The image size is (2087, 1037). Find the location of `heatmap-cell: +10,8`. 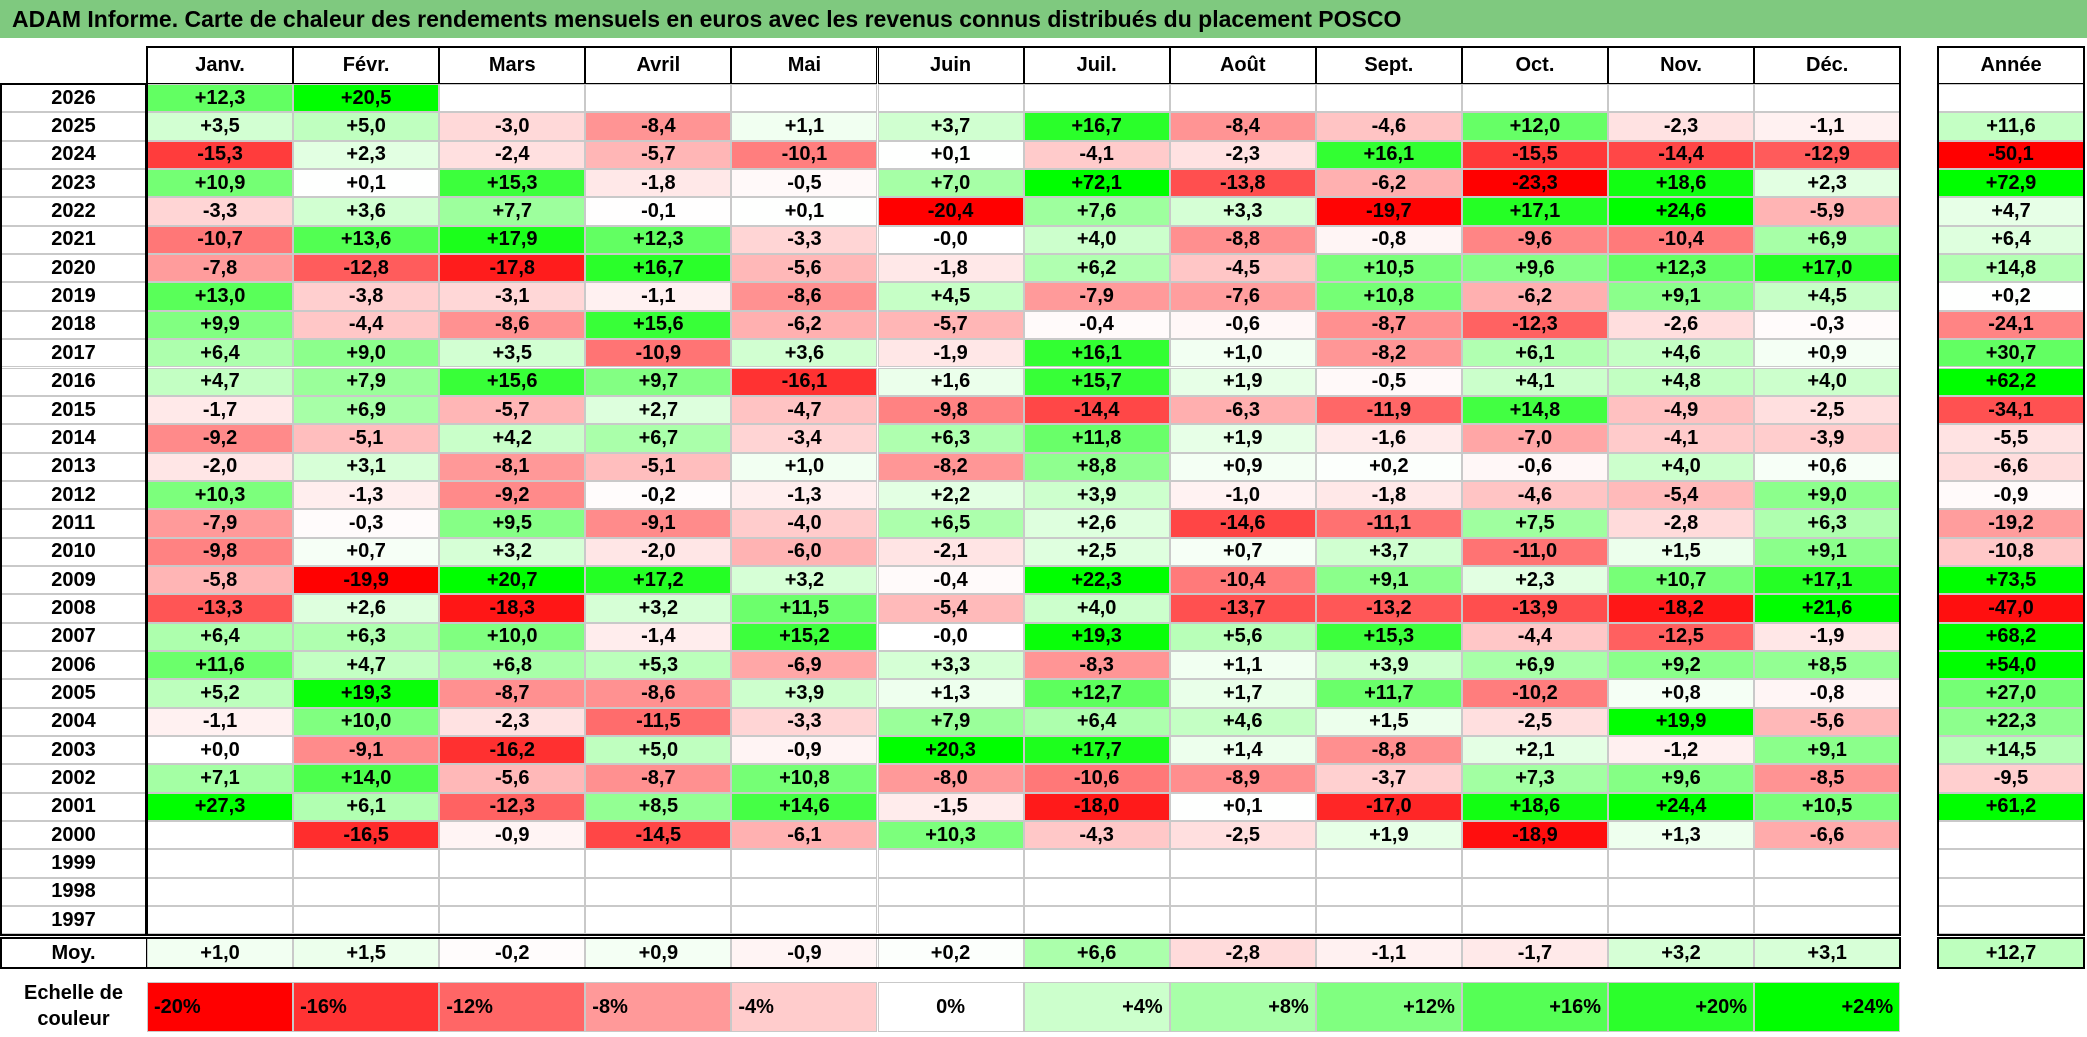

heatmap-cell: +10,8 is located at coordinates (1388, 296).